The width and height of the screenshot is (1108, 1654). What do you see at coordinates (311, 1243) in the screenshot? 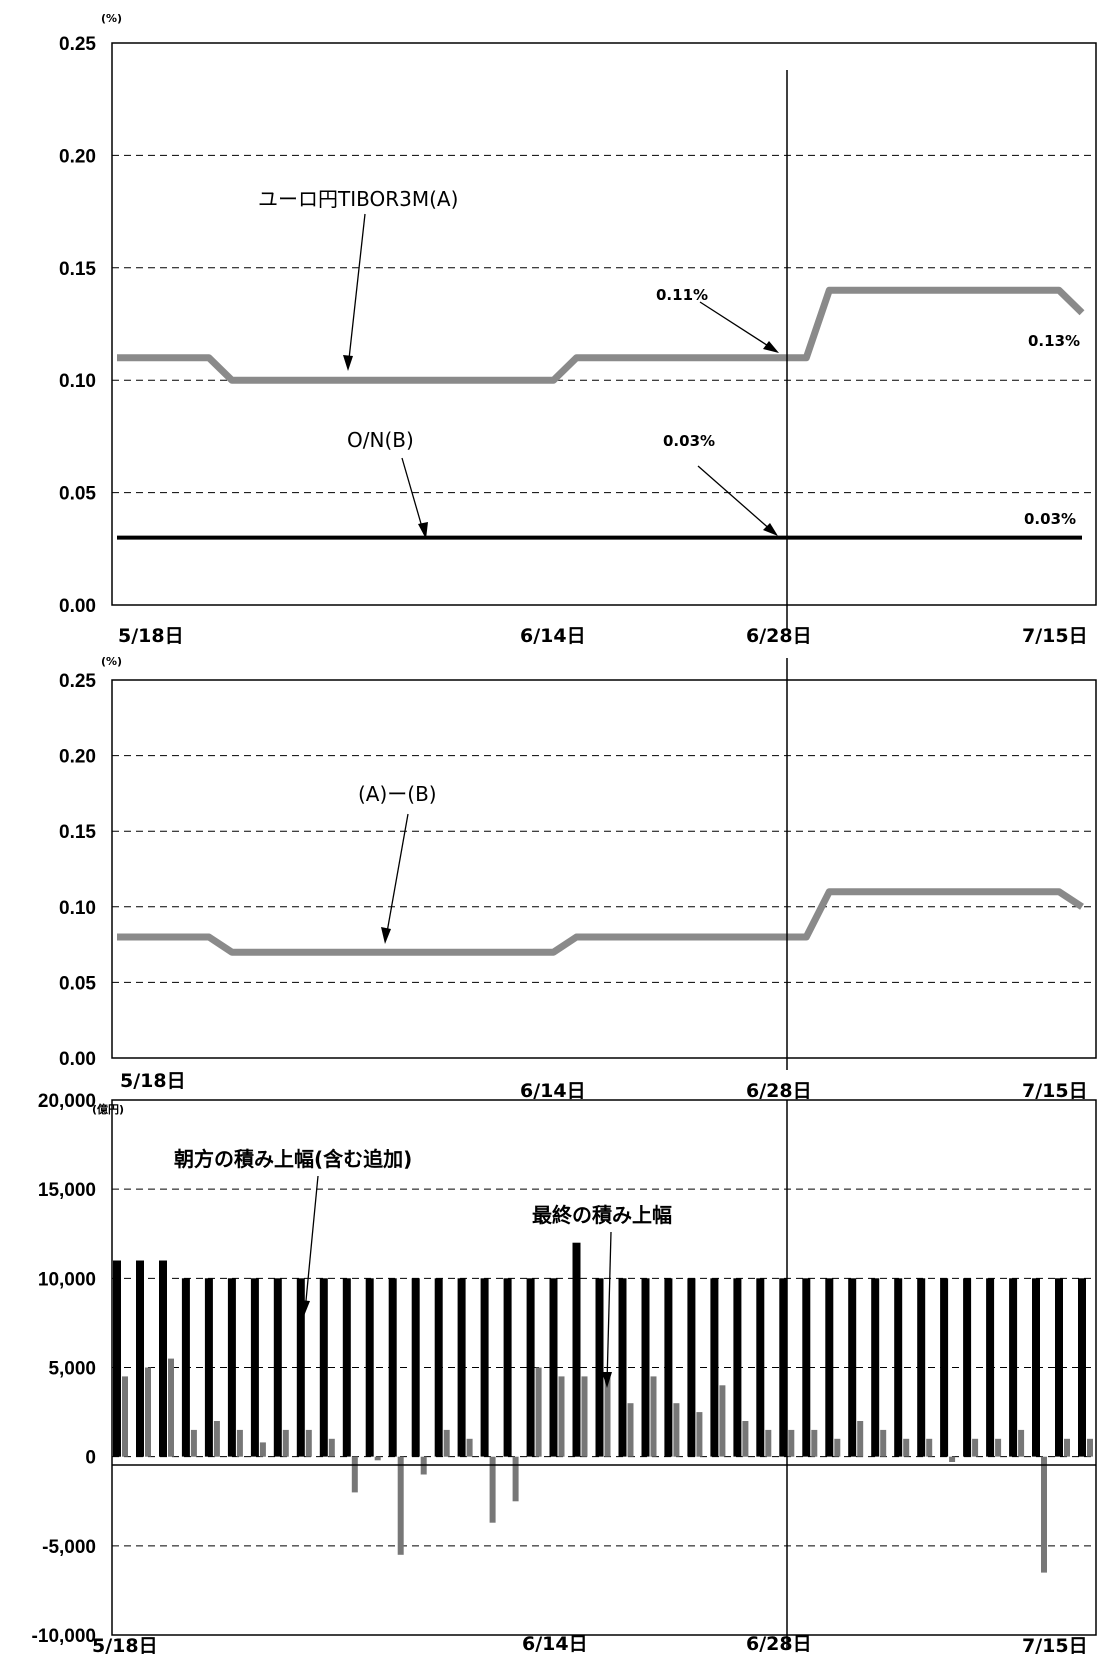
I see `morning-series-arrow` at bounding box center [311, 1243].